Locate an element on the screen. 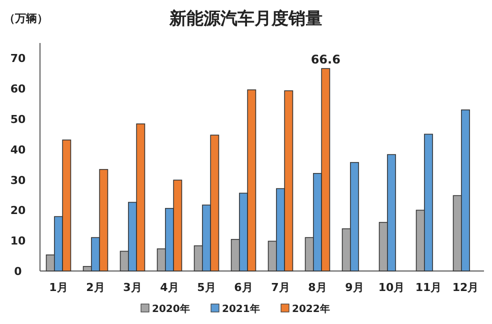 The image size is (492, 324). x-tick-label: 11月 is located at coordinates (428, 287).